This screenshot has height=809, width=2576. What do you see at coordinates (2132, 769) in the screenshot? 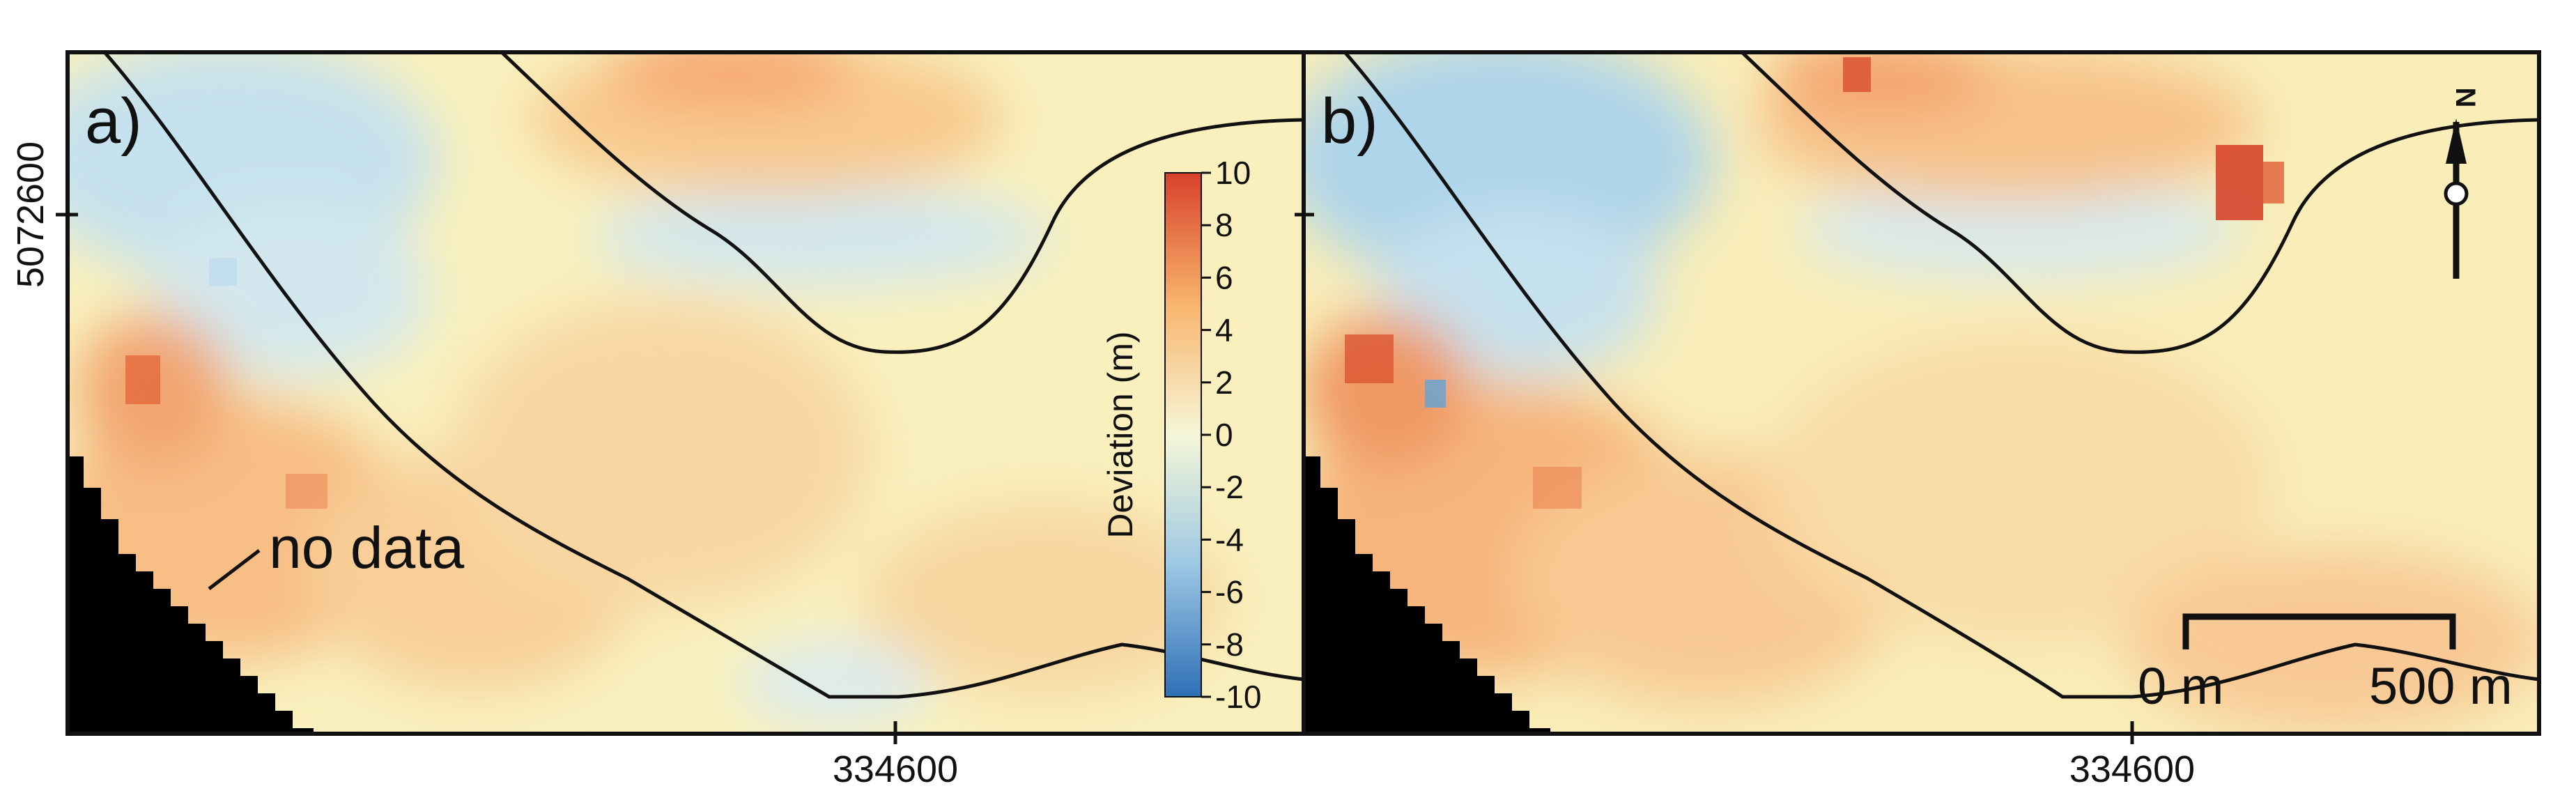
I see `x-axis-tick-label-b: 334600` at bounding box center [2132, 769].